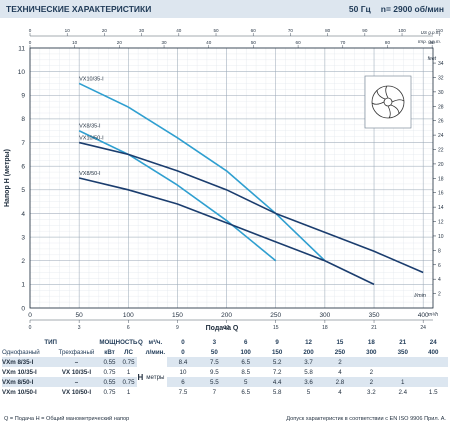 This screenshot has height=428, width=450. What do you see at coordinates (128, 352) in the screenshot?
I see `hp-heading: ЛС` at bounding box center [128, 352].